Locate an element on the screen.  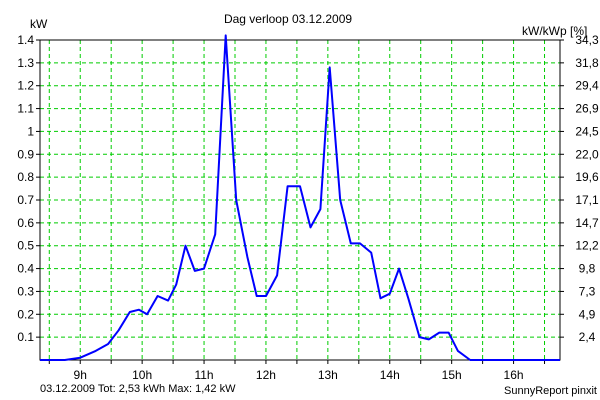
y-left-tick-label: 0.1 is located at coordinates (25, 337).